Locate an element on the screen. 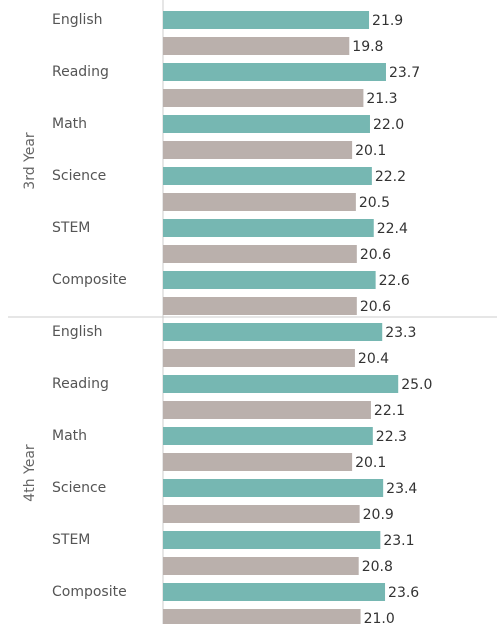  value-label: 25.0 is located at coordinates (416, 385).